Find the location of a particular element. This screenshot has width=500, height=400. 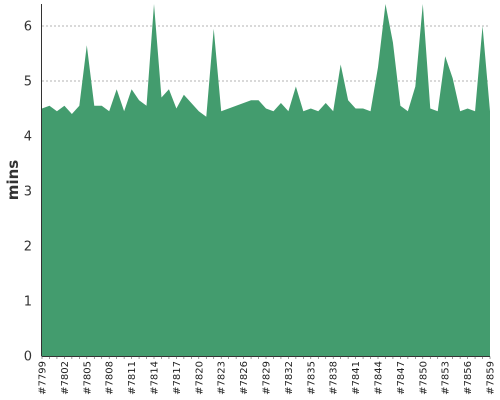

x-tick-label: #7853 is located at coordinates (446, 378).